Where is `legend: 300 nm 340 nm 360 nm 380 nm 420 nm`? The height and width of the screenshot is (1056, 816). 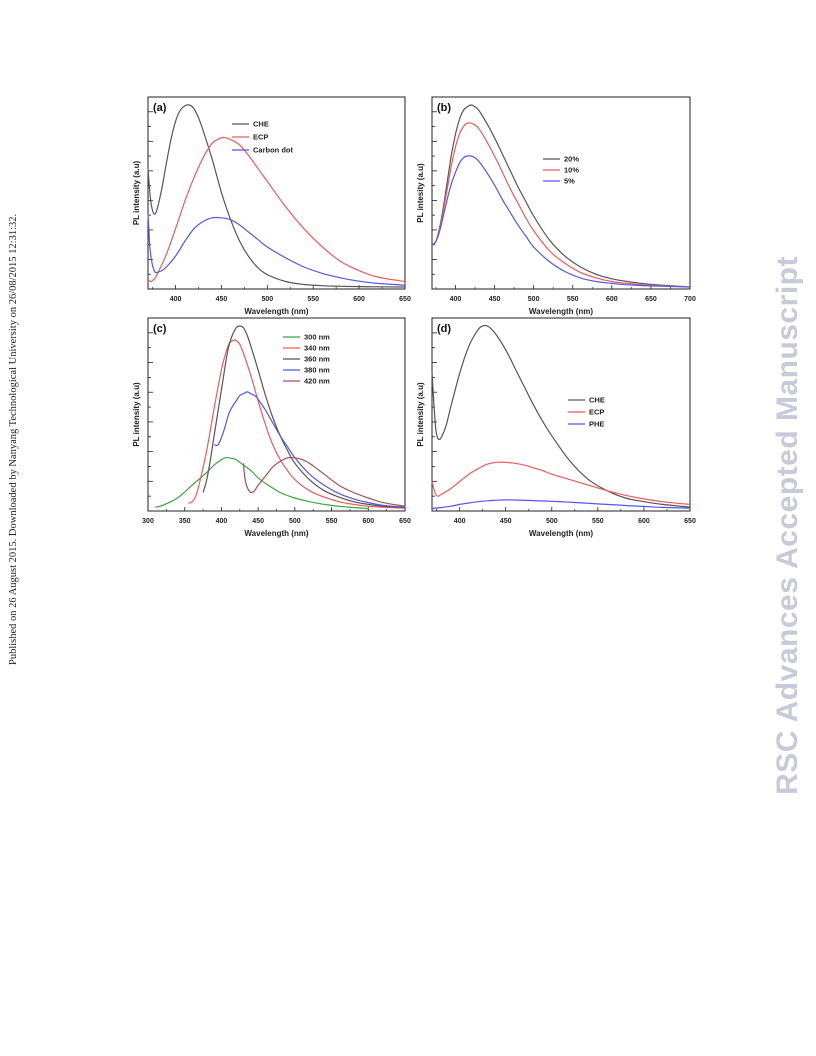 legend: 300 nm 340 nm 360 nm 380 nm 420 nm is located at coordinates (306, 359).